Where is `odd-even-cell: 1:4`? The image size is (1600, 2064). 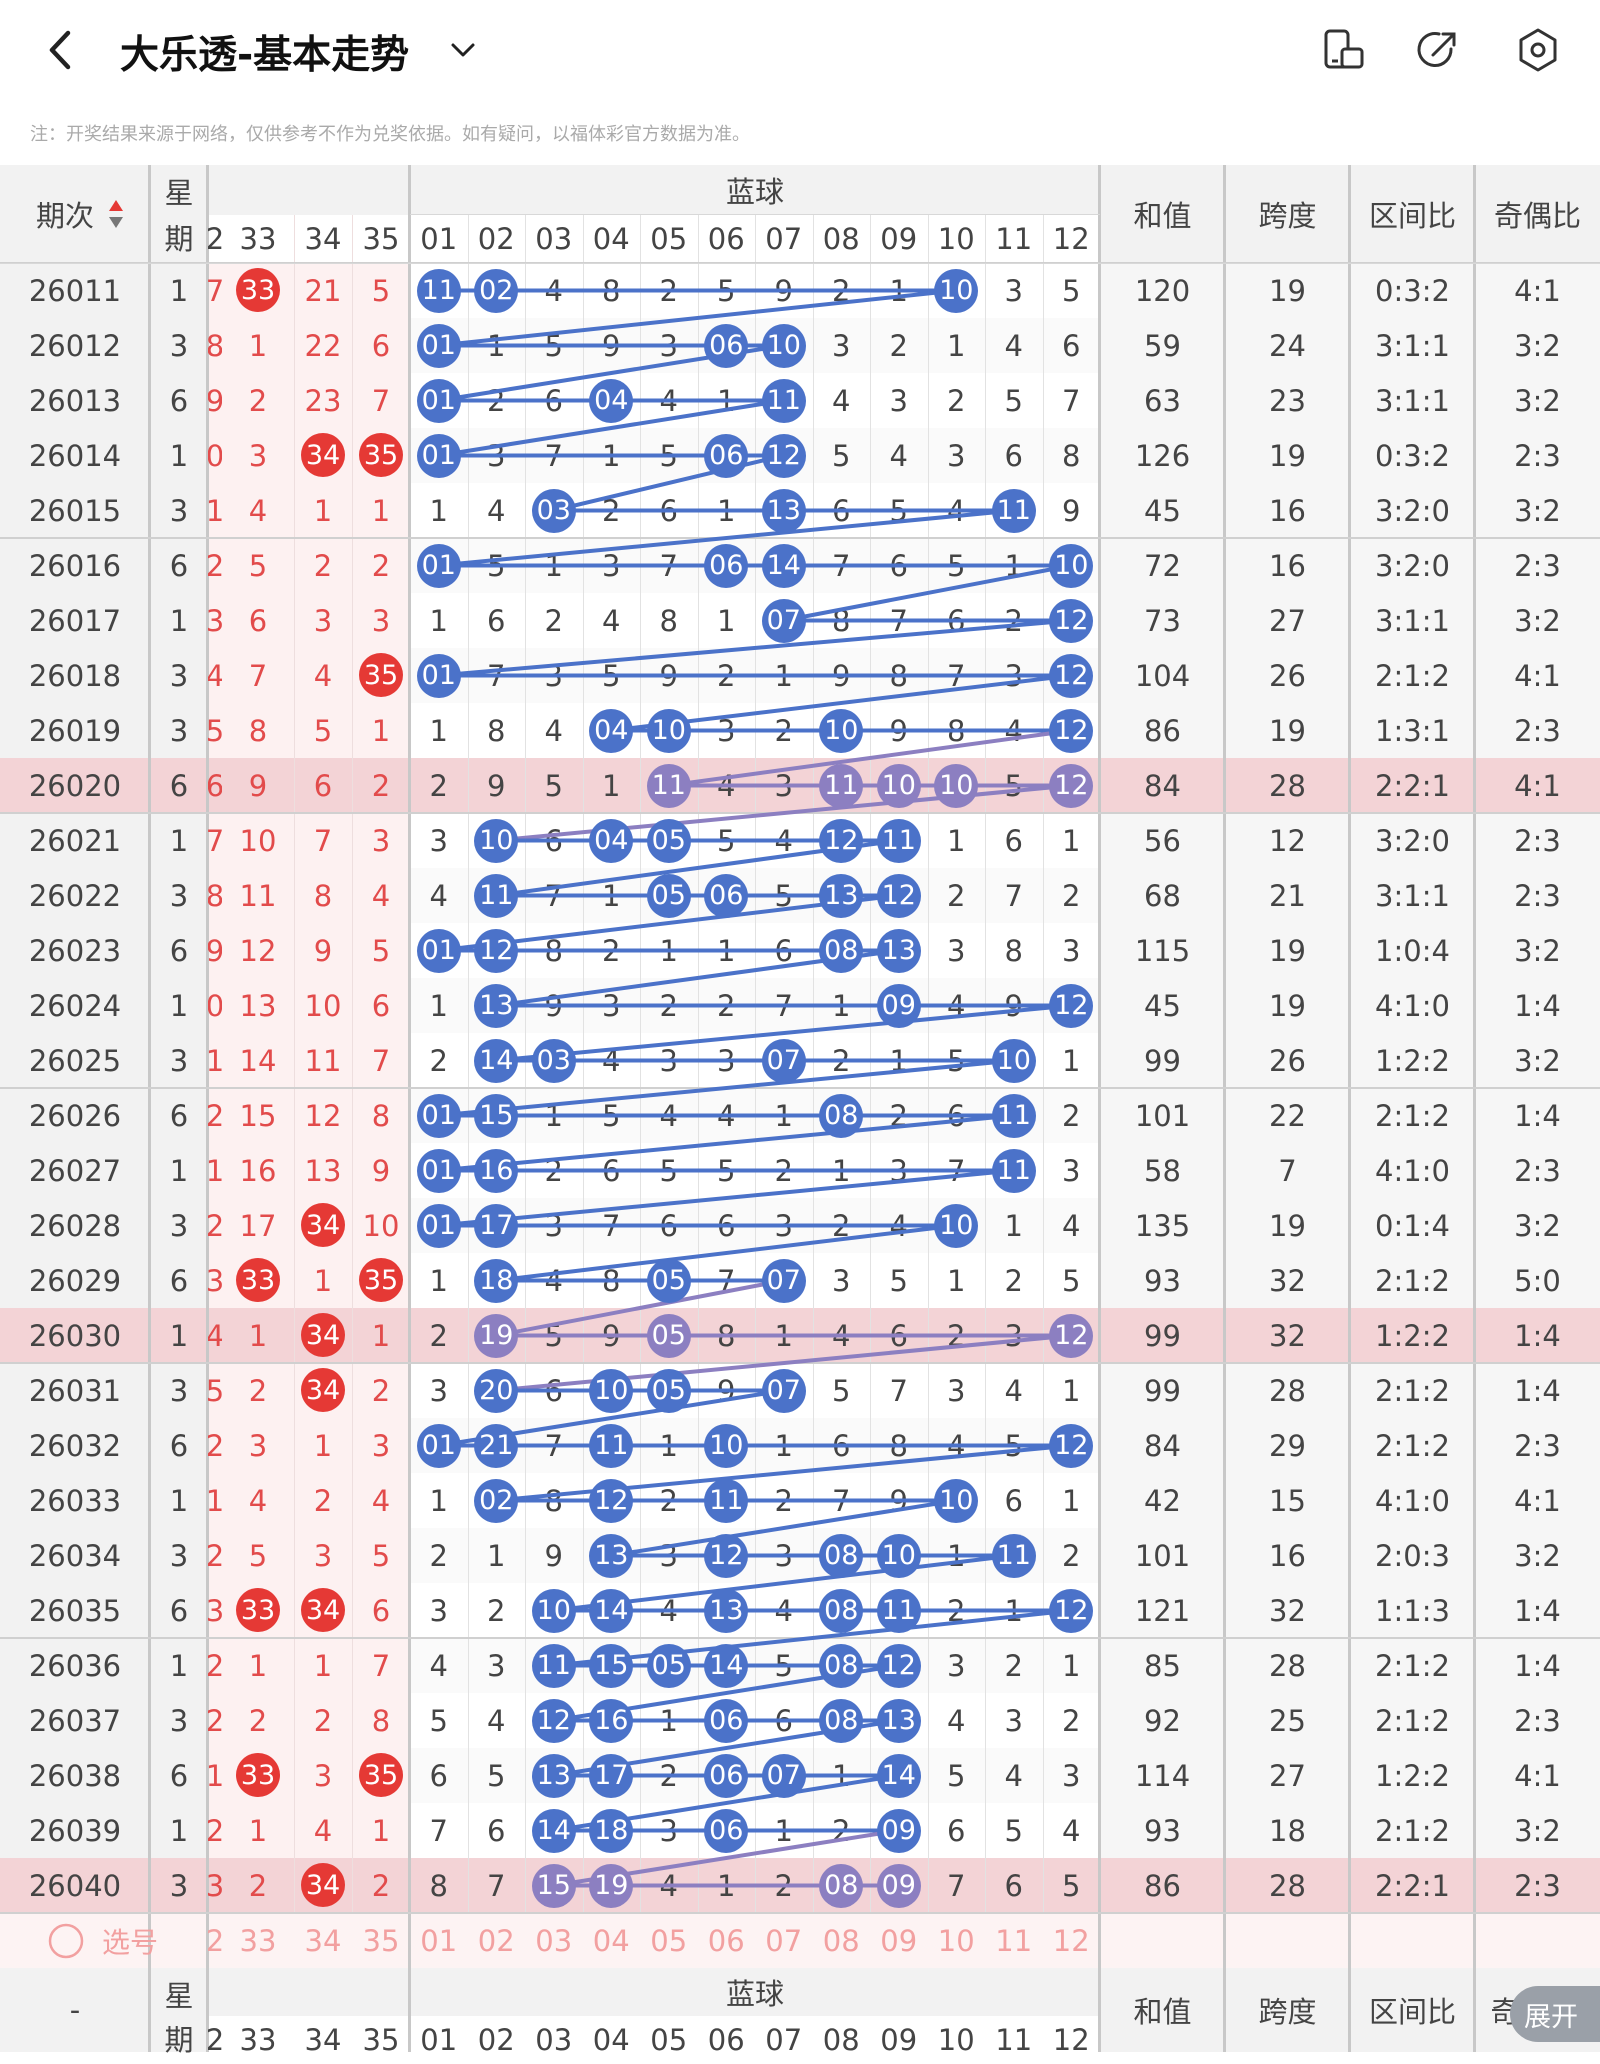 odd-even-cell: 1:4 is located at coordinates (1537, 1390).